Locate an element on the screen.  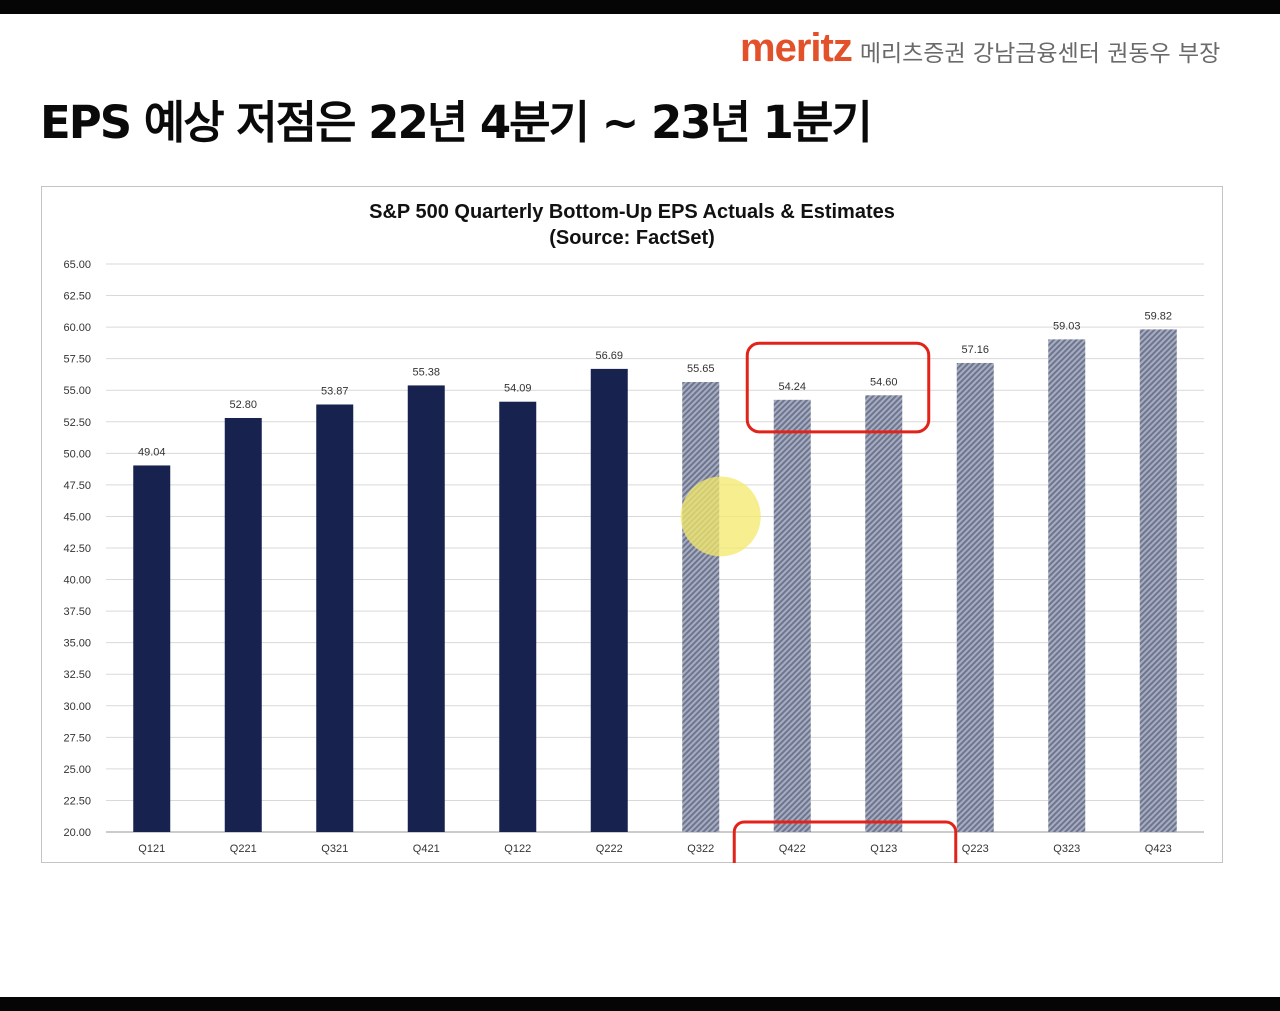
y-tick-label: 25.00 is located at coordinates (77, 770).